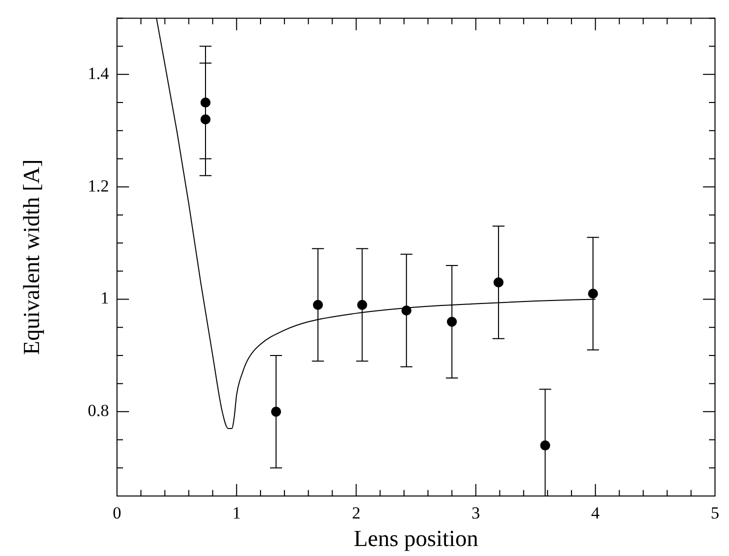  I want to click on x-tick-label: 2, so click(356, 513).